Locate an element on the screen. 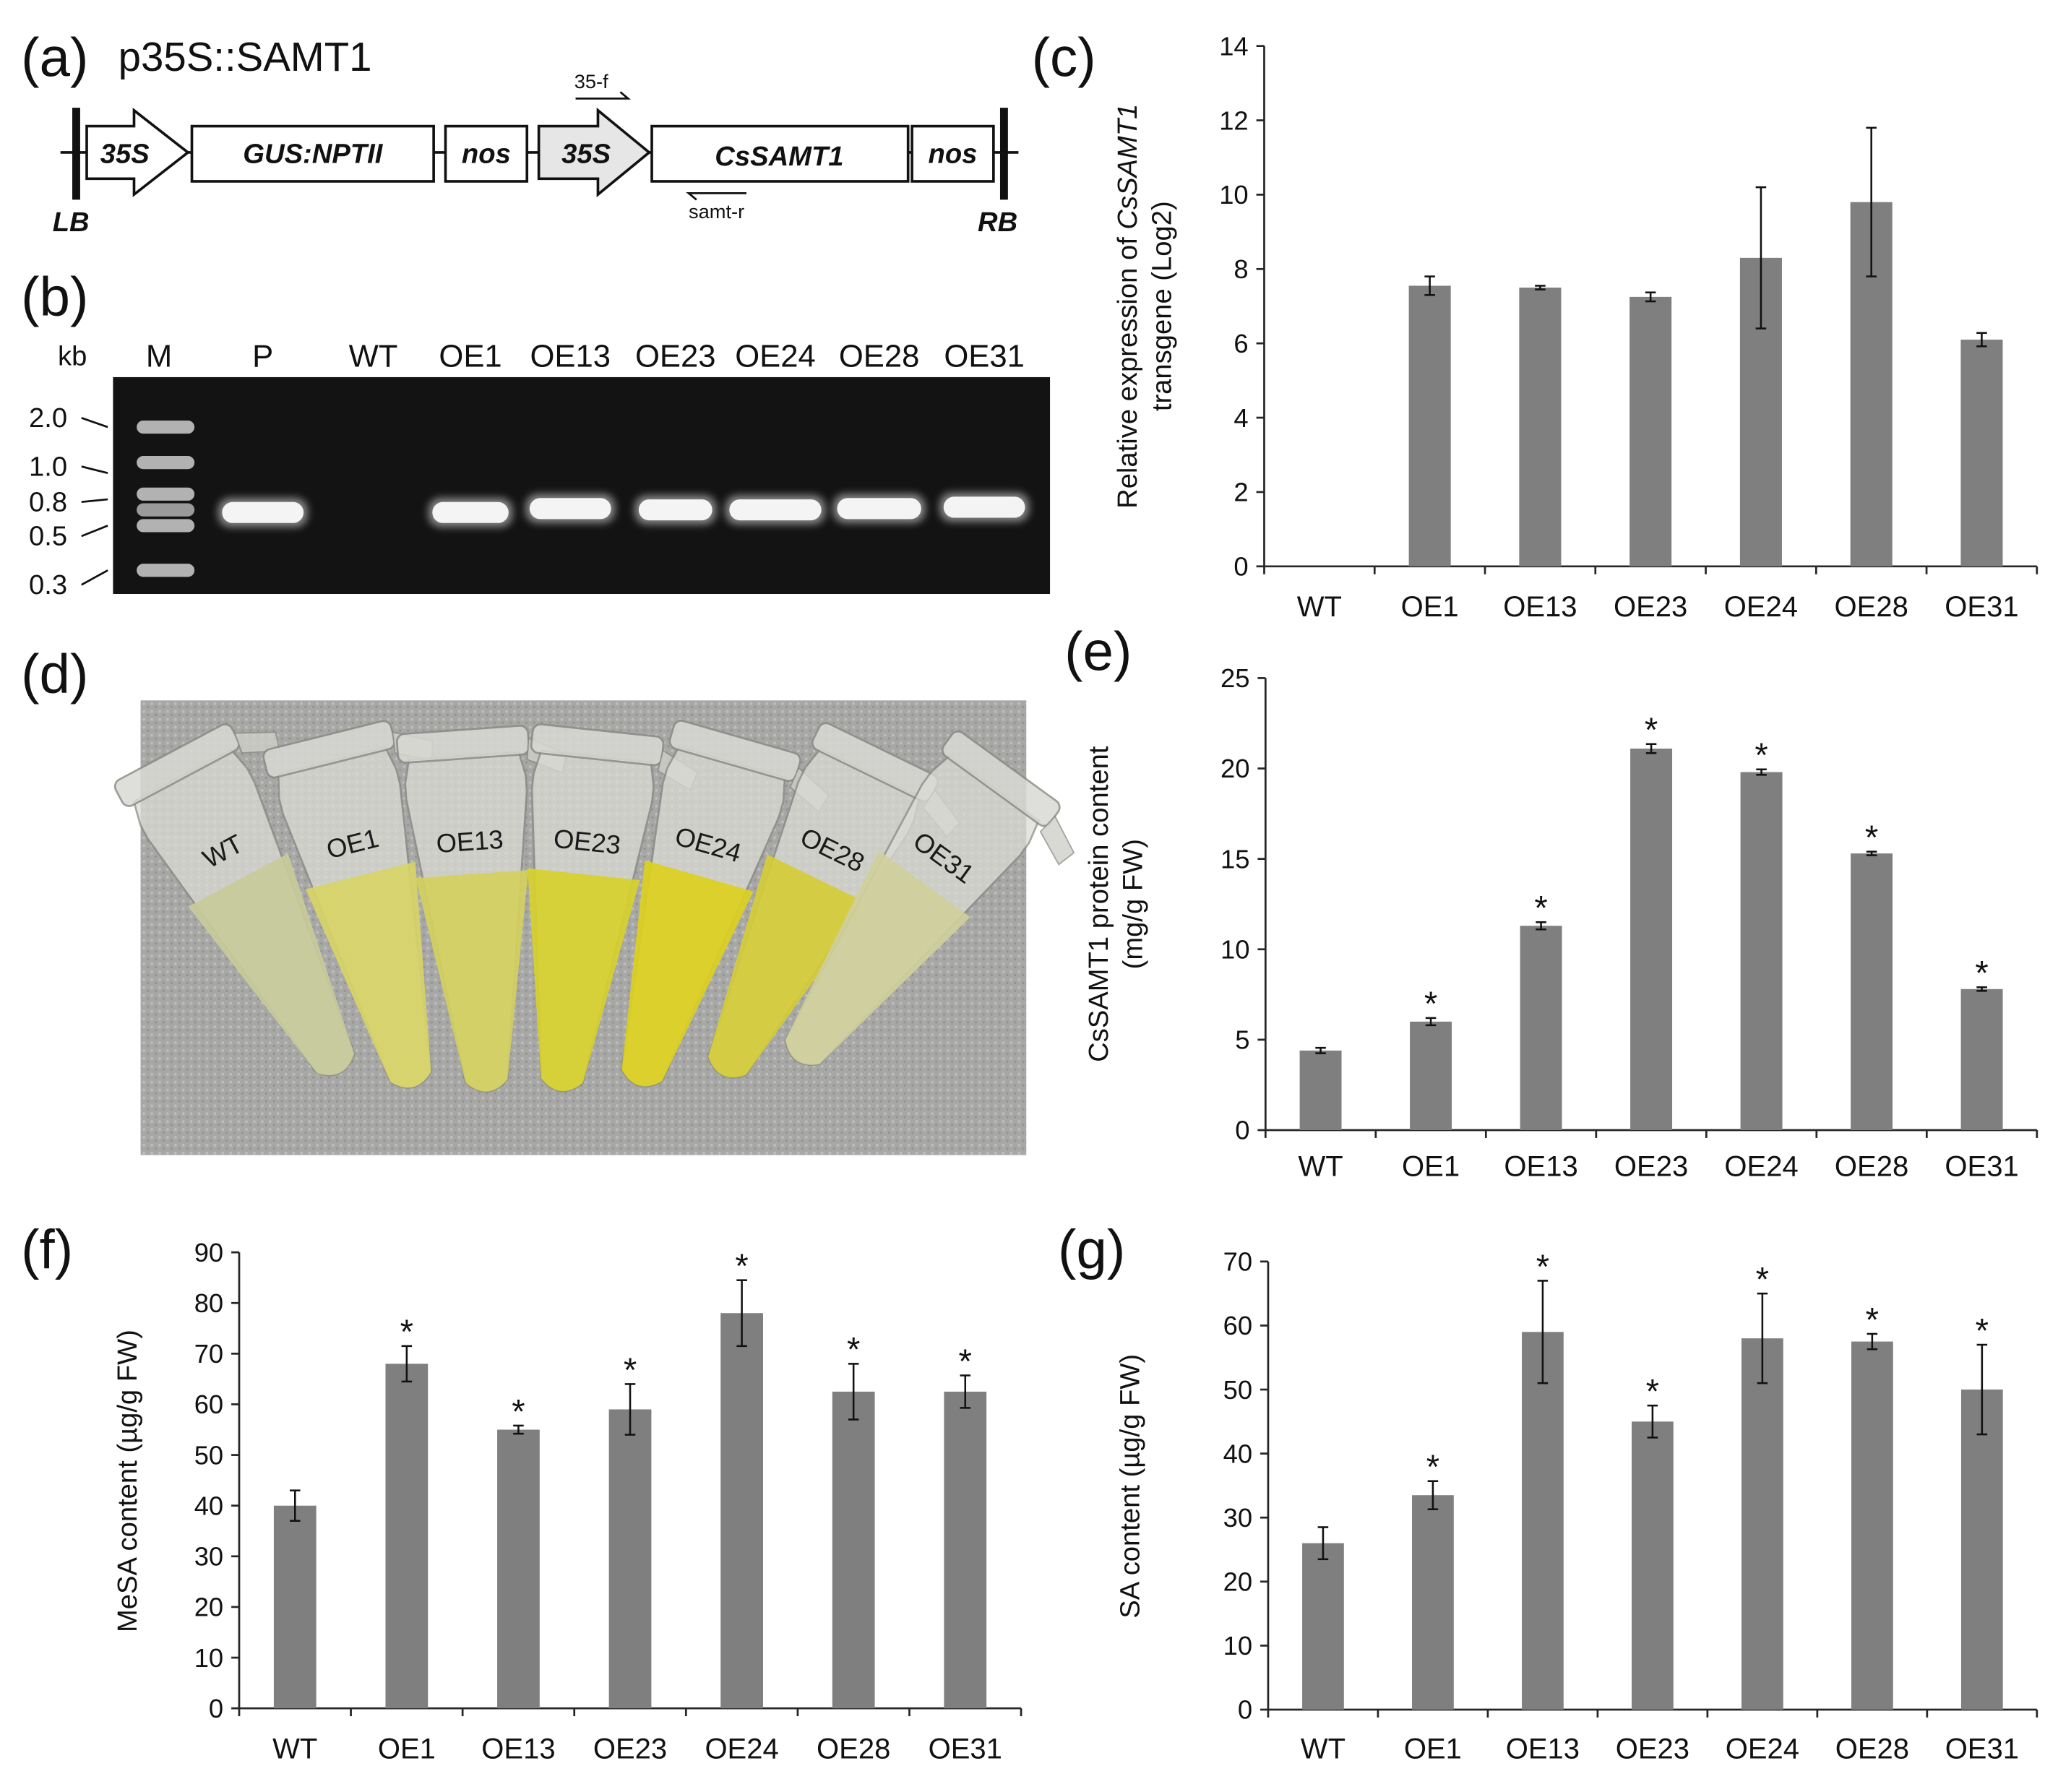  forward-primer-label: 35-f is located at coordinates (591, 81).